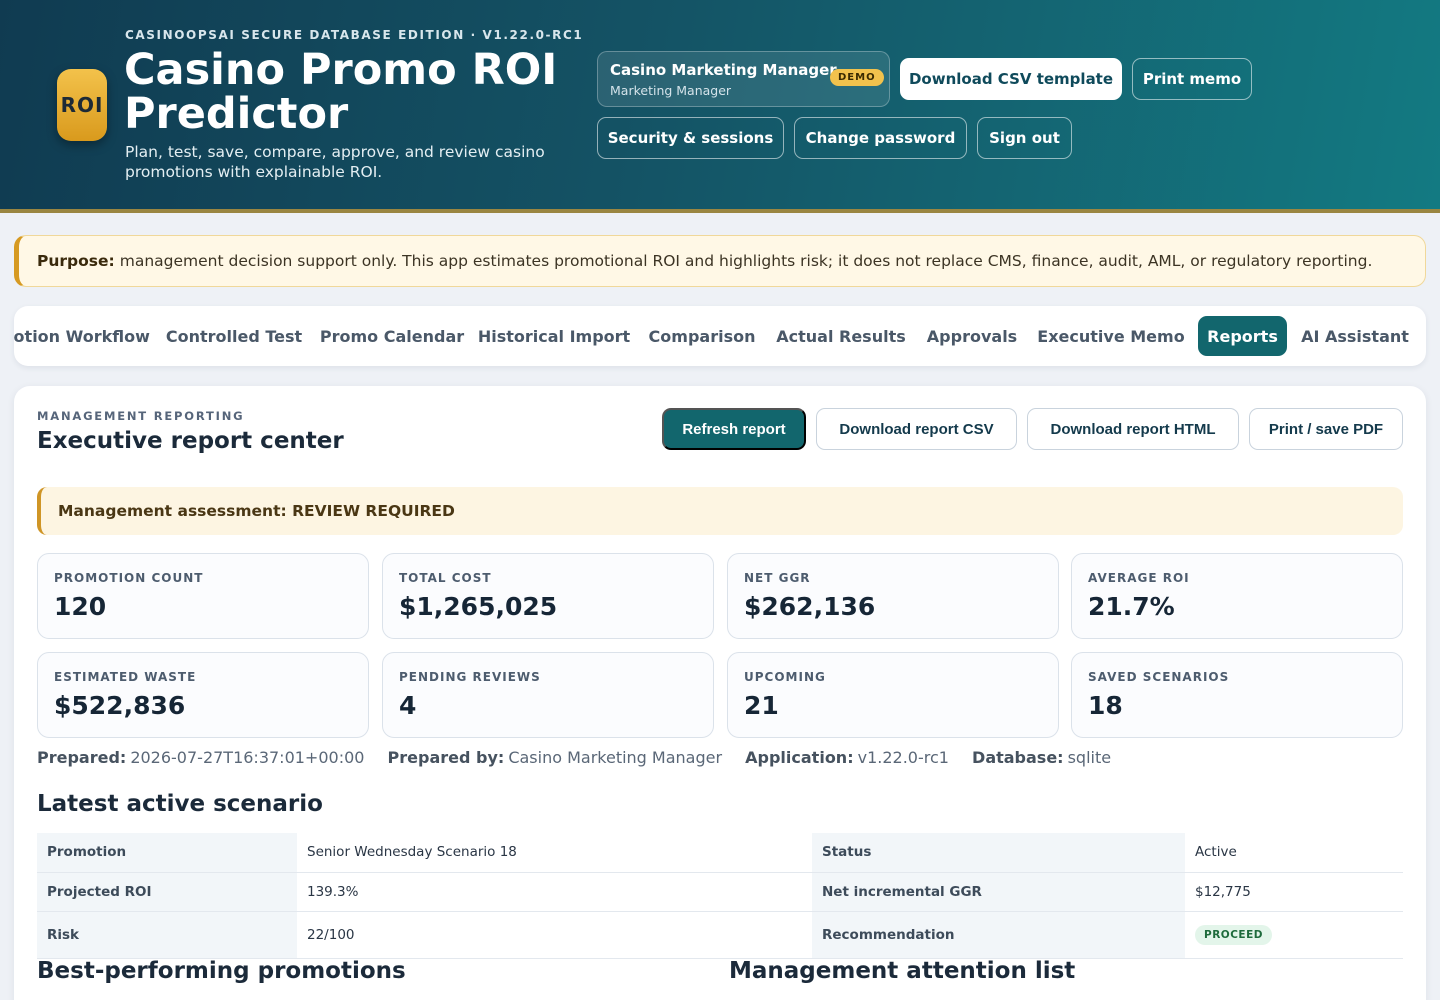  I want to click on stat-value: 4, so click(408, 705).